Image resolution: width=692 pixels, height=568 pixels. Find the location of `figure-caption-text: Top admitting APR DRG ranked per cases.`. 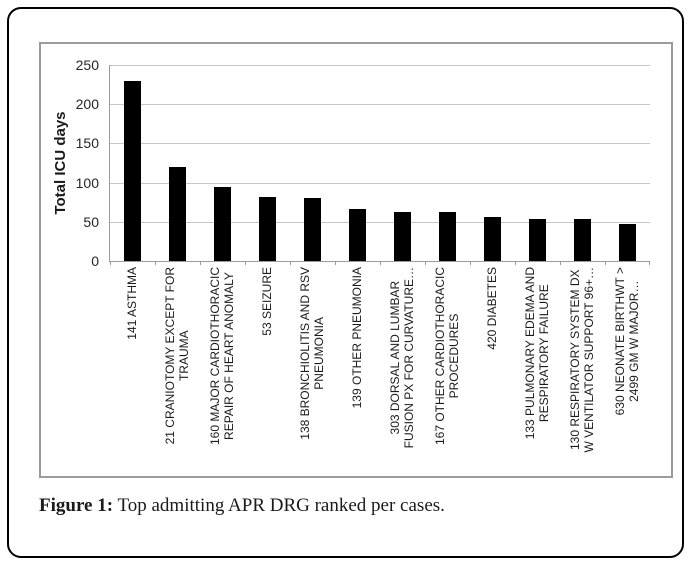

figure-caption-text: Top admitting APR DRG ranked per cases. is located at coordinates (279, 505).